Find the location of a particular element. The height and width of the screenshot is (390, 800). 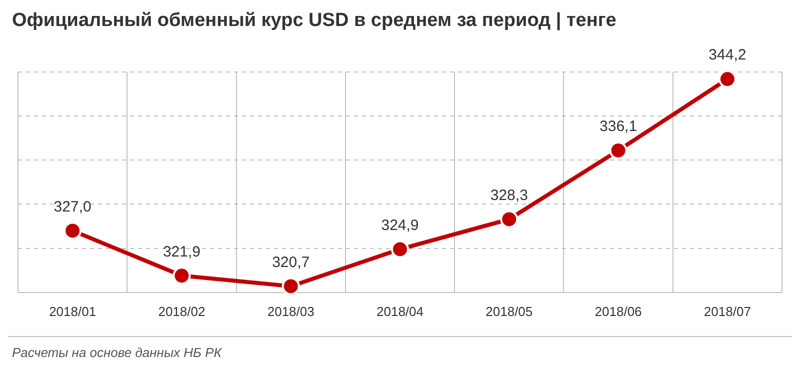

x-tick-label: 2018/02 is located at coordinates (182, 311).